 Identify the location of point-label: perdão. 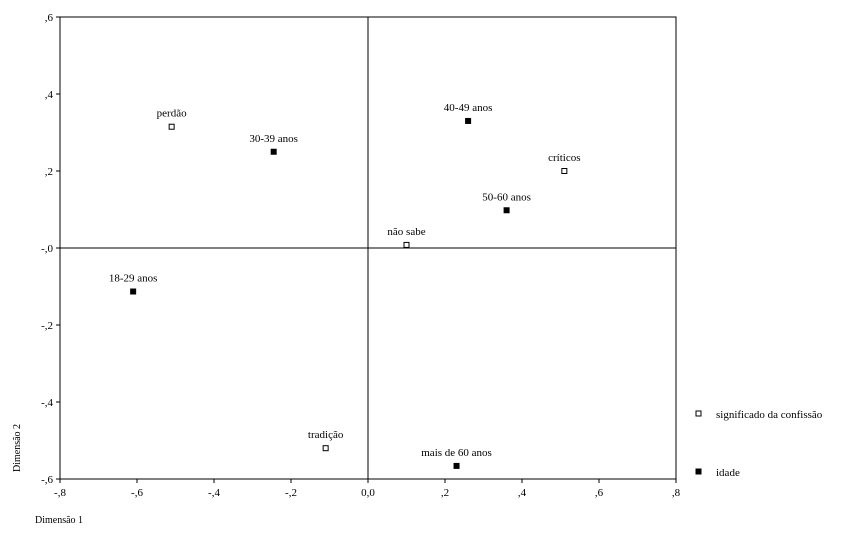
(172, 114).